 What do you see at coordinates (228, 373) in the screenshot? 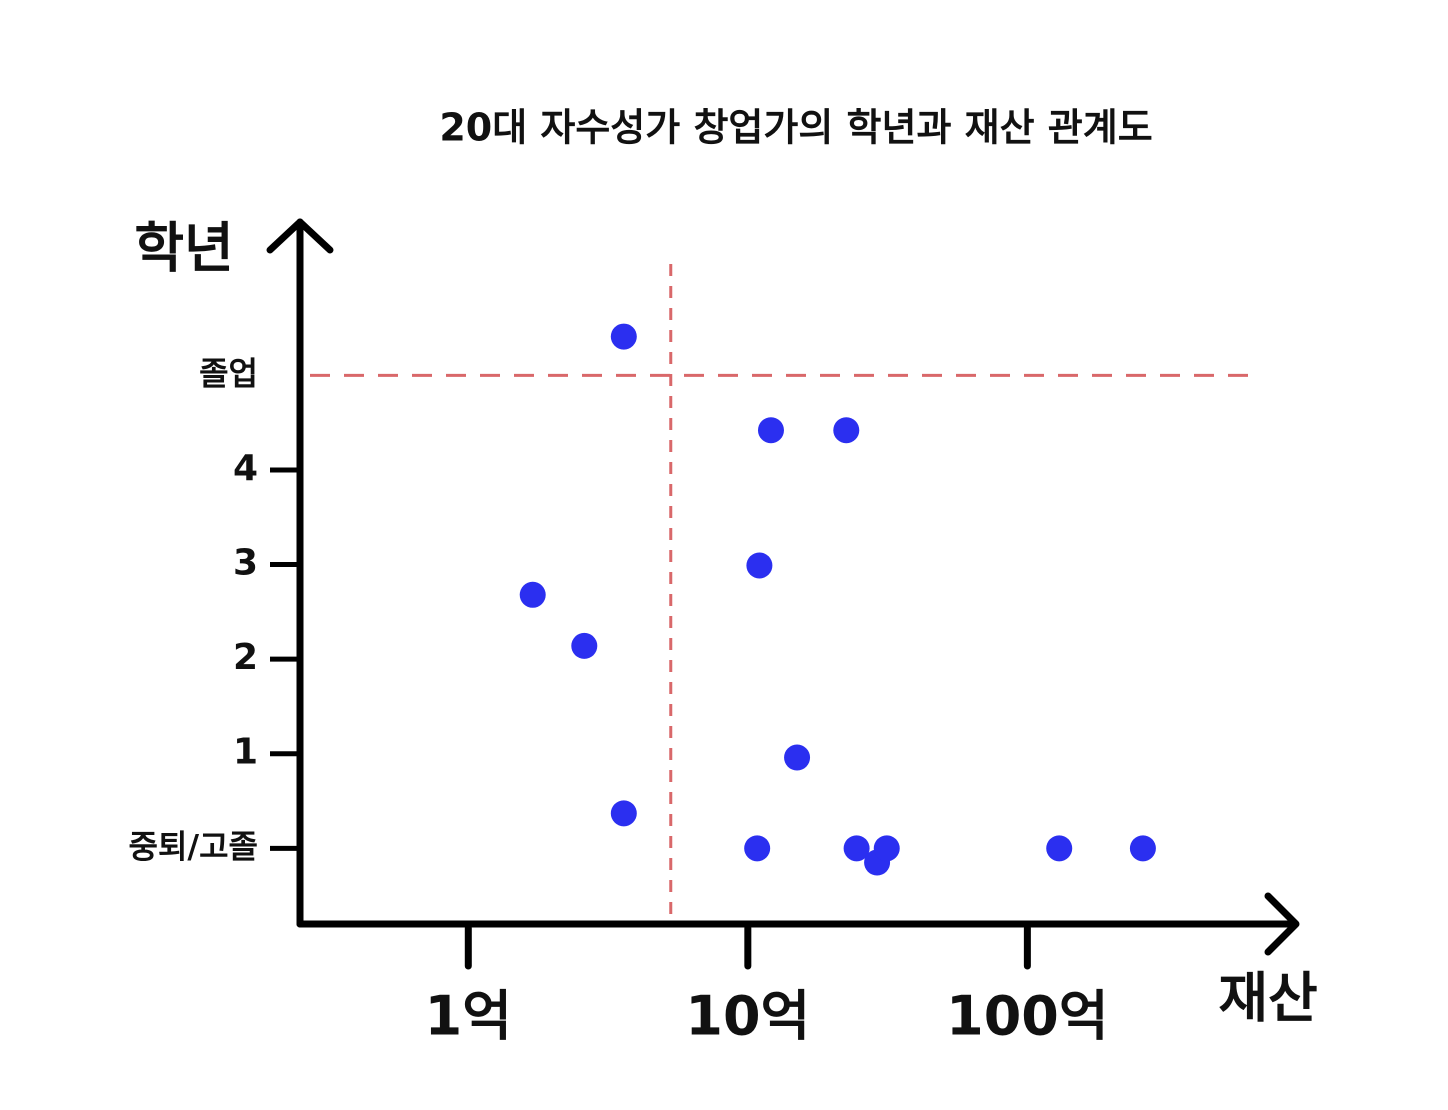
I see `y-tick-label: 졸업` at bounding box center [228, 373].